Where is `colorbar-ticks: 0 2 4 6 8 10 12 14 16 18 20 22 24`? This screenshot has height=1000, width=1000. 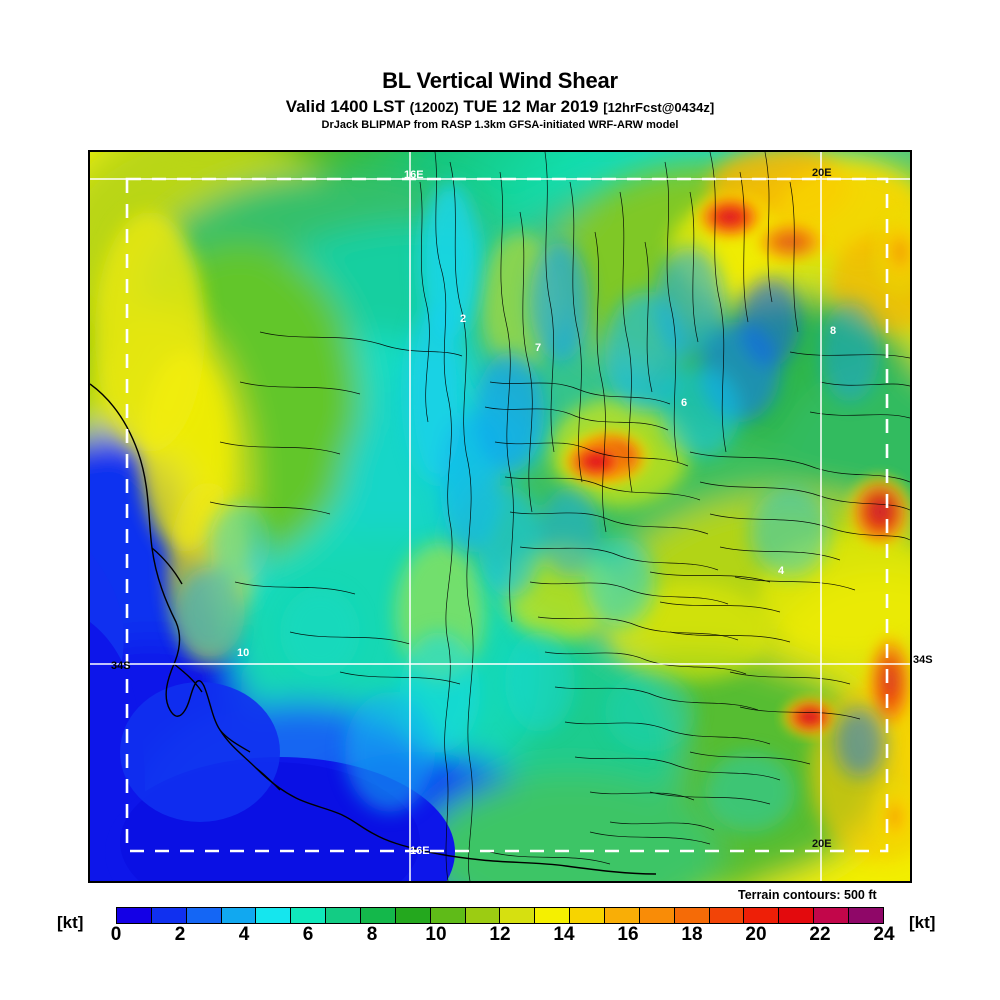
colorbar-ticks: 0 2 4 6 8 10 12 14 16 18 20 22 24 is located at coordinates (503, 935).